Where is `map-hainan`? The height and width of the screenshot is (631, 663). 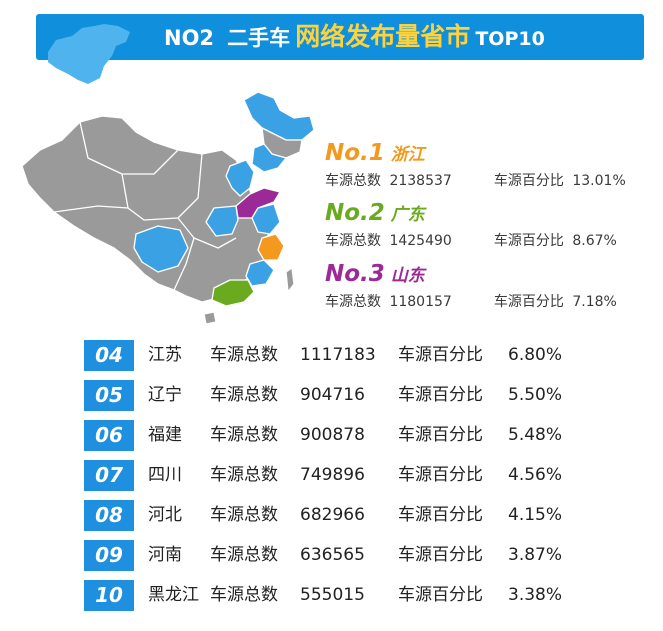
map-hainan is located at coordinates (210, 318).